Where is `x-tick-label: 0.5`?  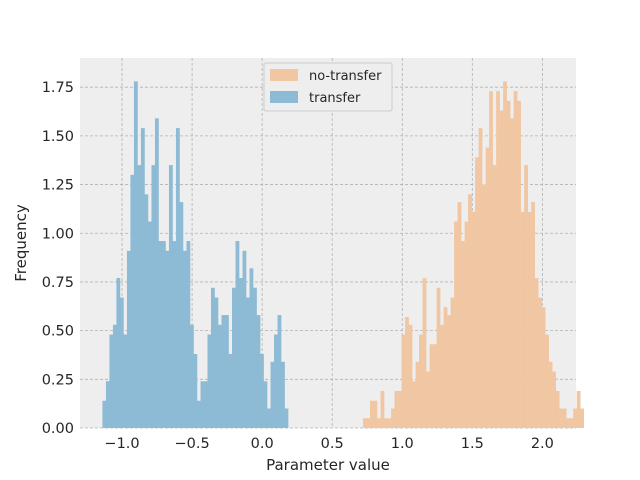 x-tick-label: 0.5 is located at coordinates (332, 444).